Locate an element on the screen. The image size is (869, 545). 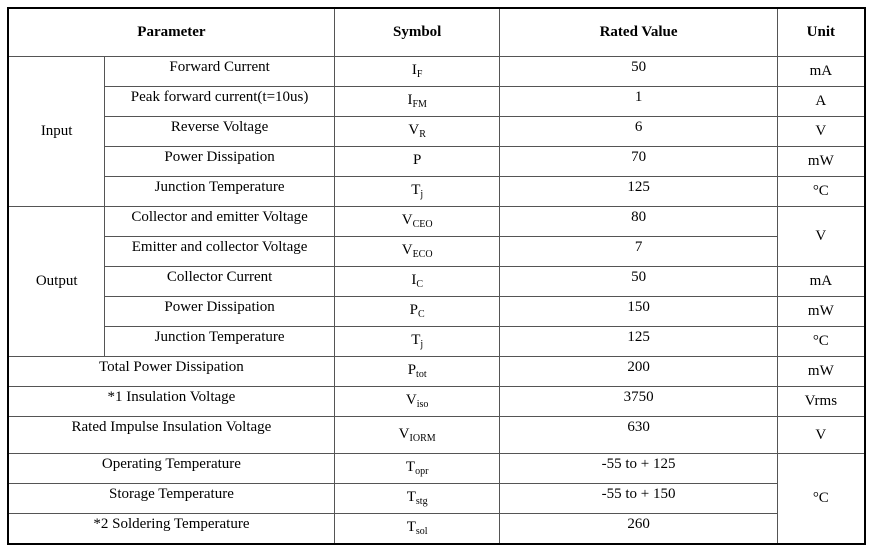
symbol-cell: IFM is located at coordinates (417, 101).